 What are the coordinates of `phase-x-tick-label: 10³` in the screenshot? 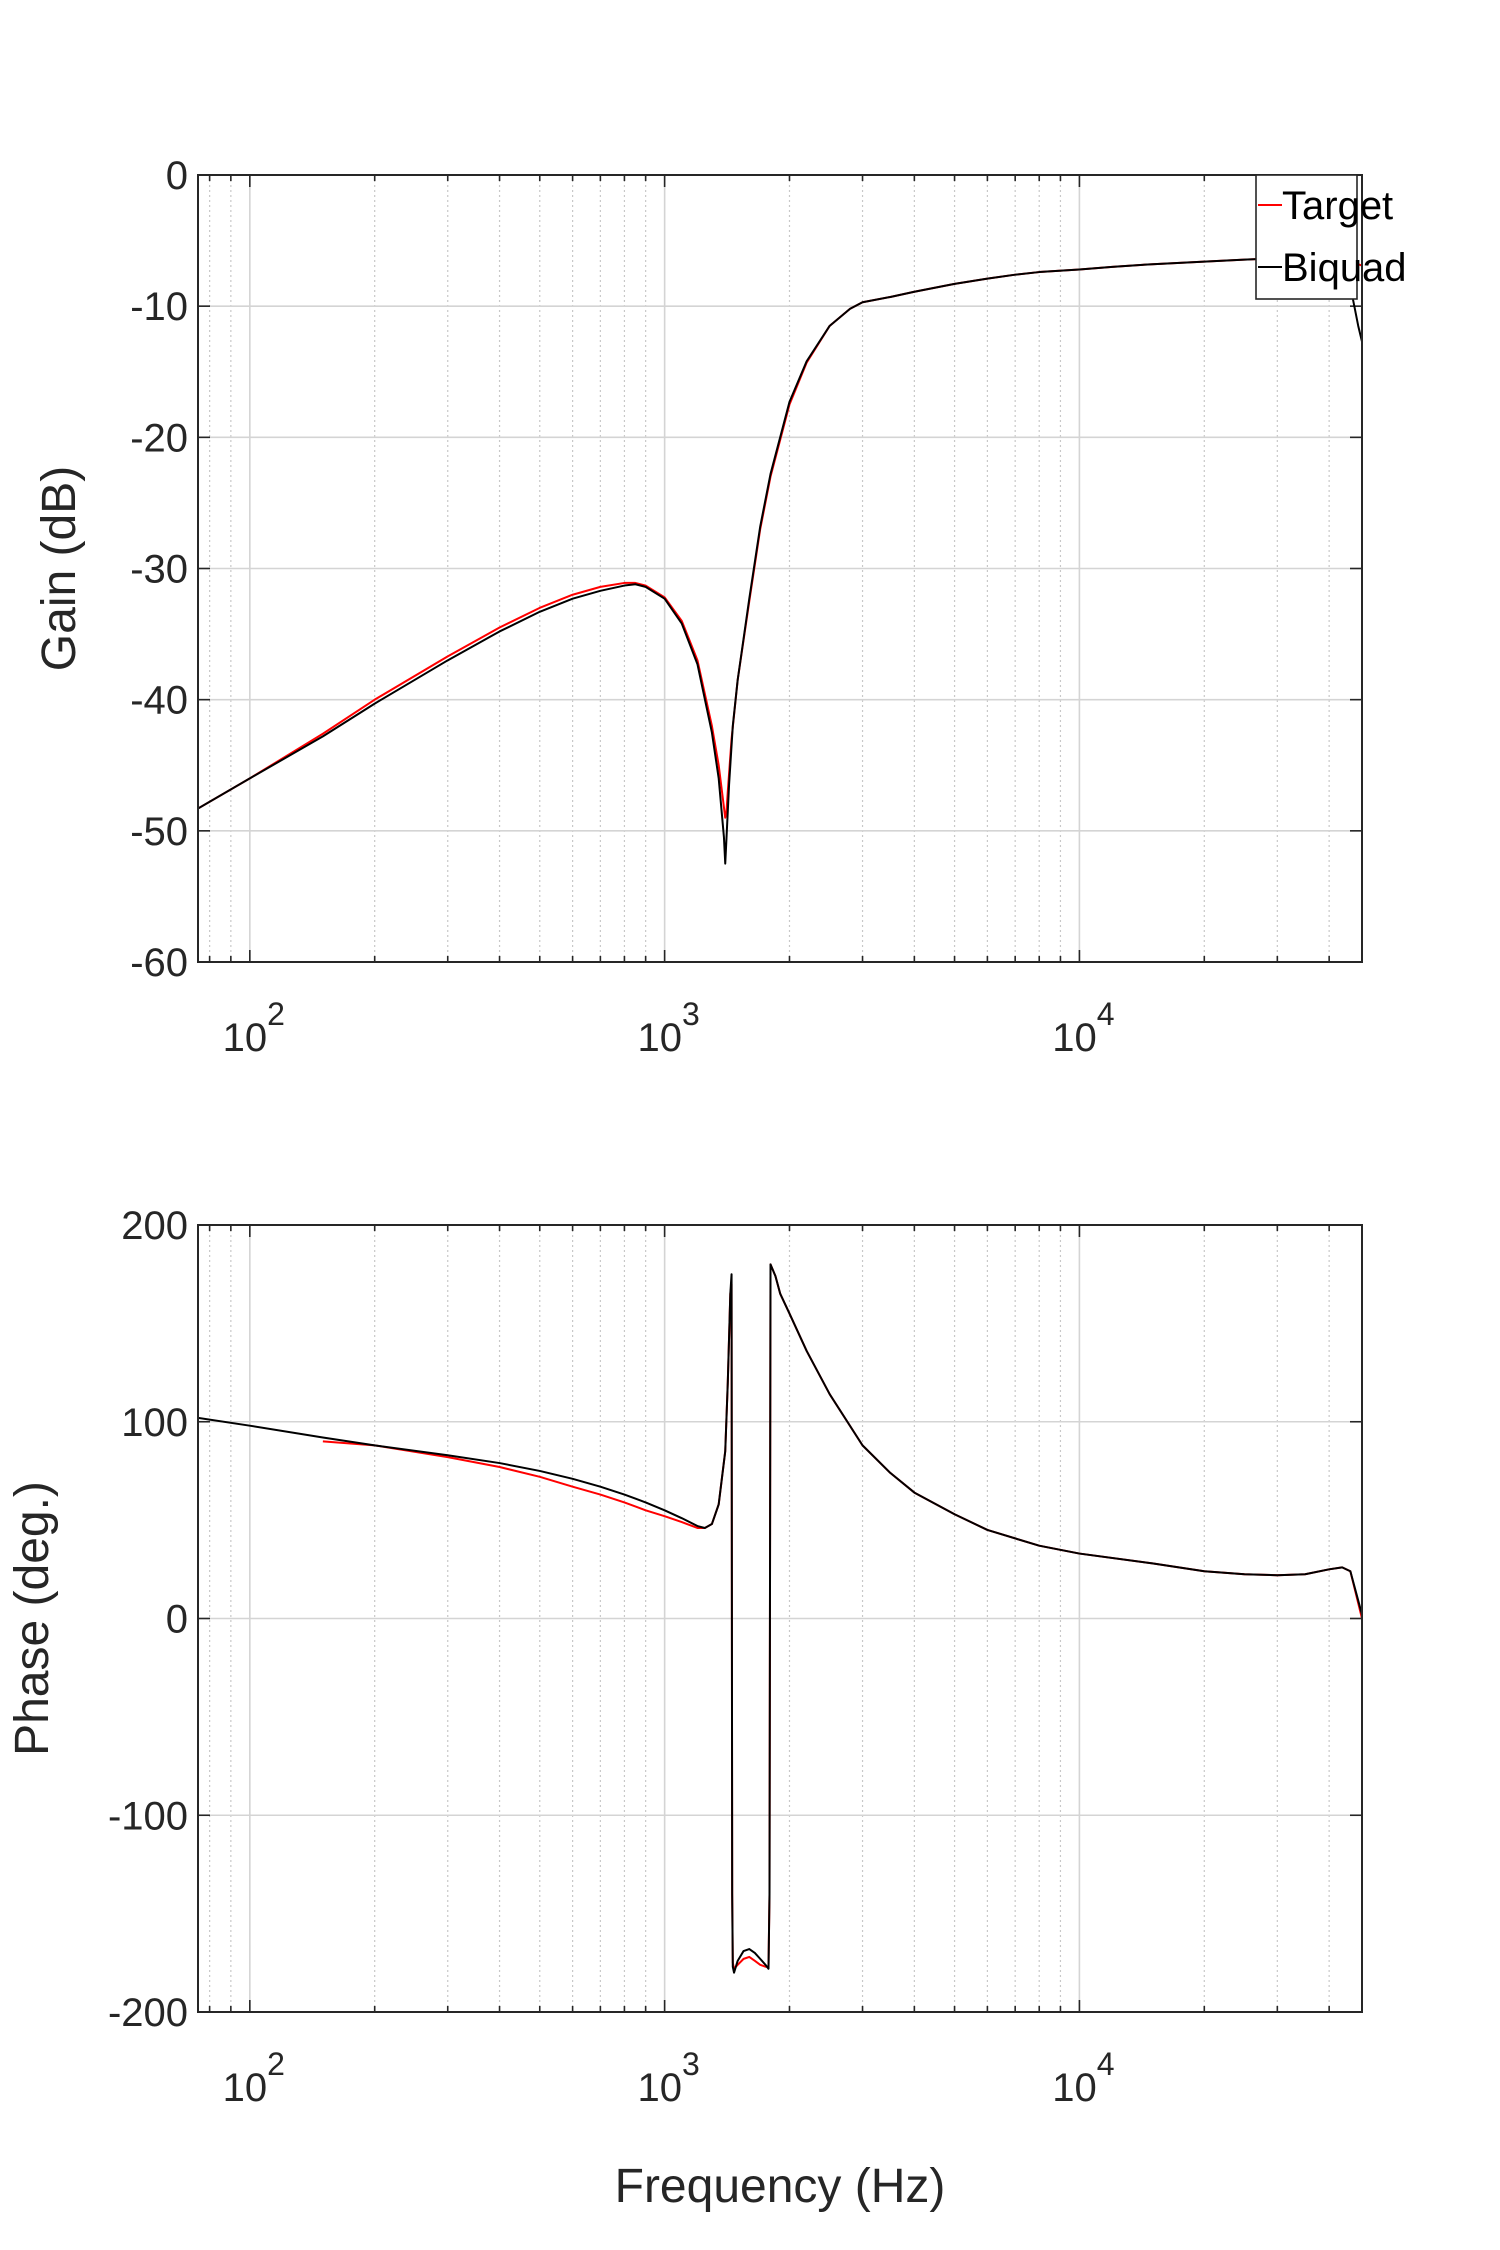 It's located at (668, 2078).